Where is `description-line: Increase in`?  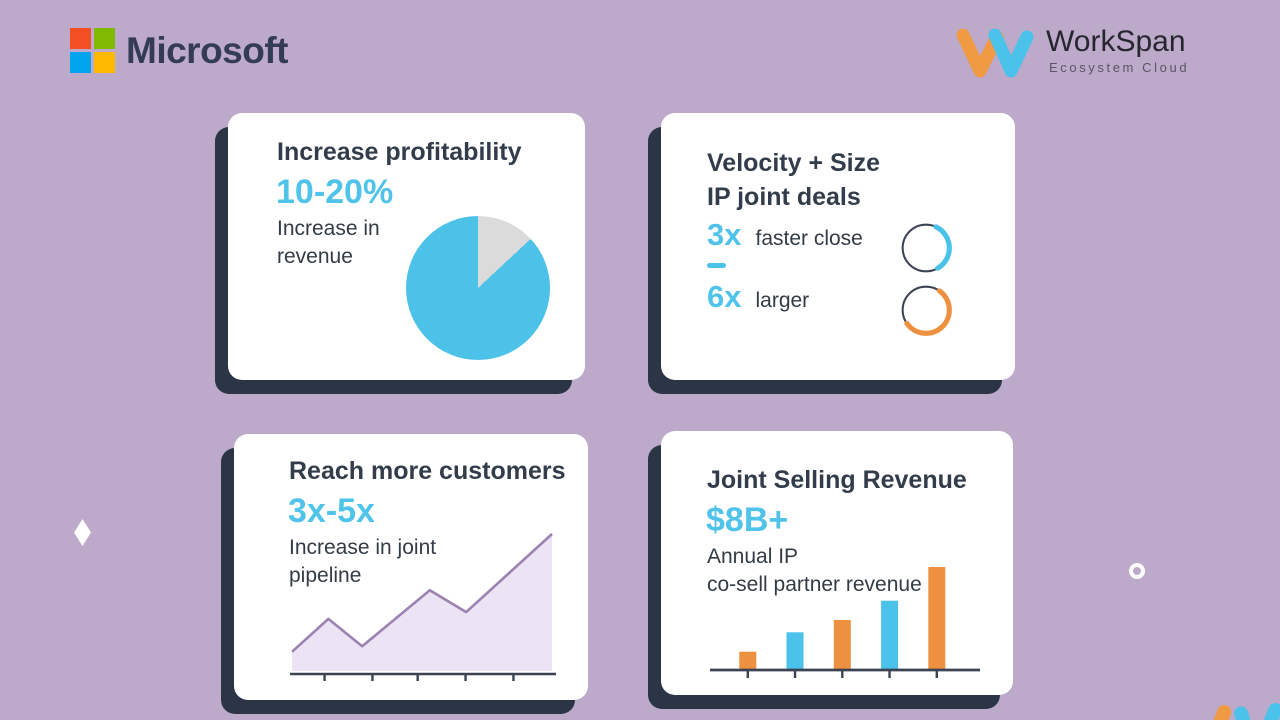 description-line: Increase in is located at coordinates (328, 228).